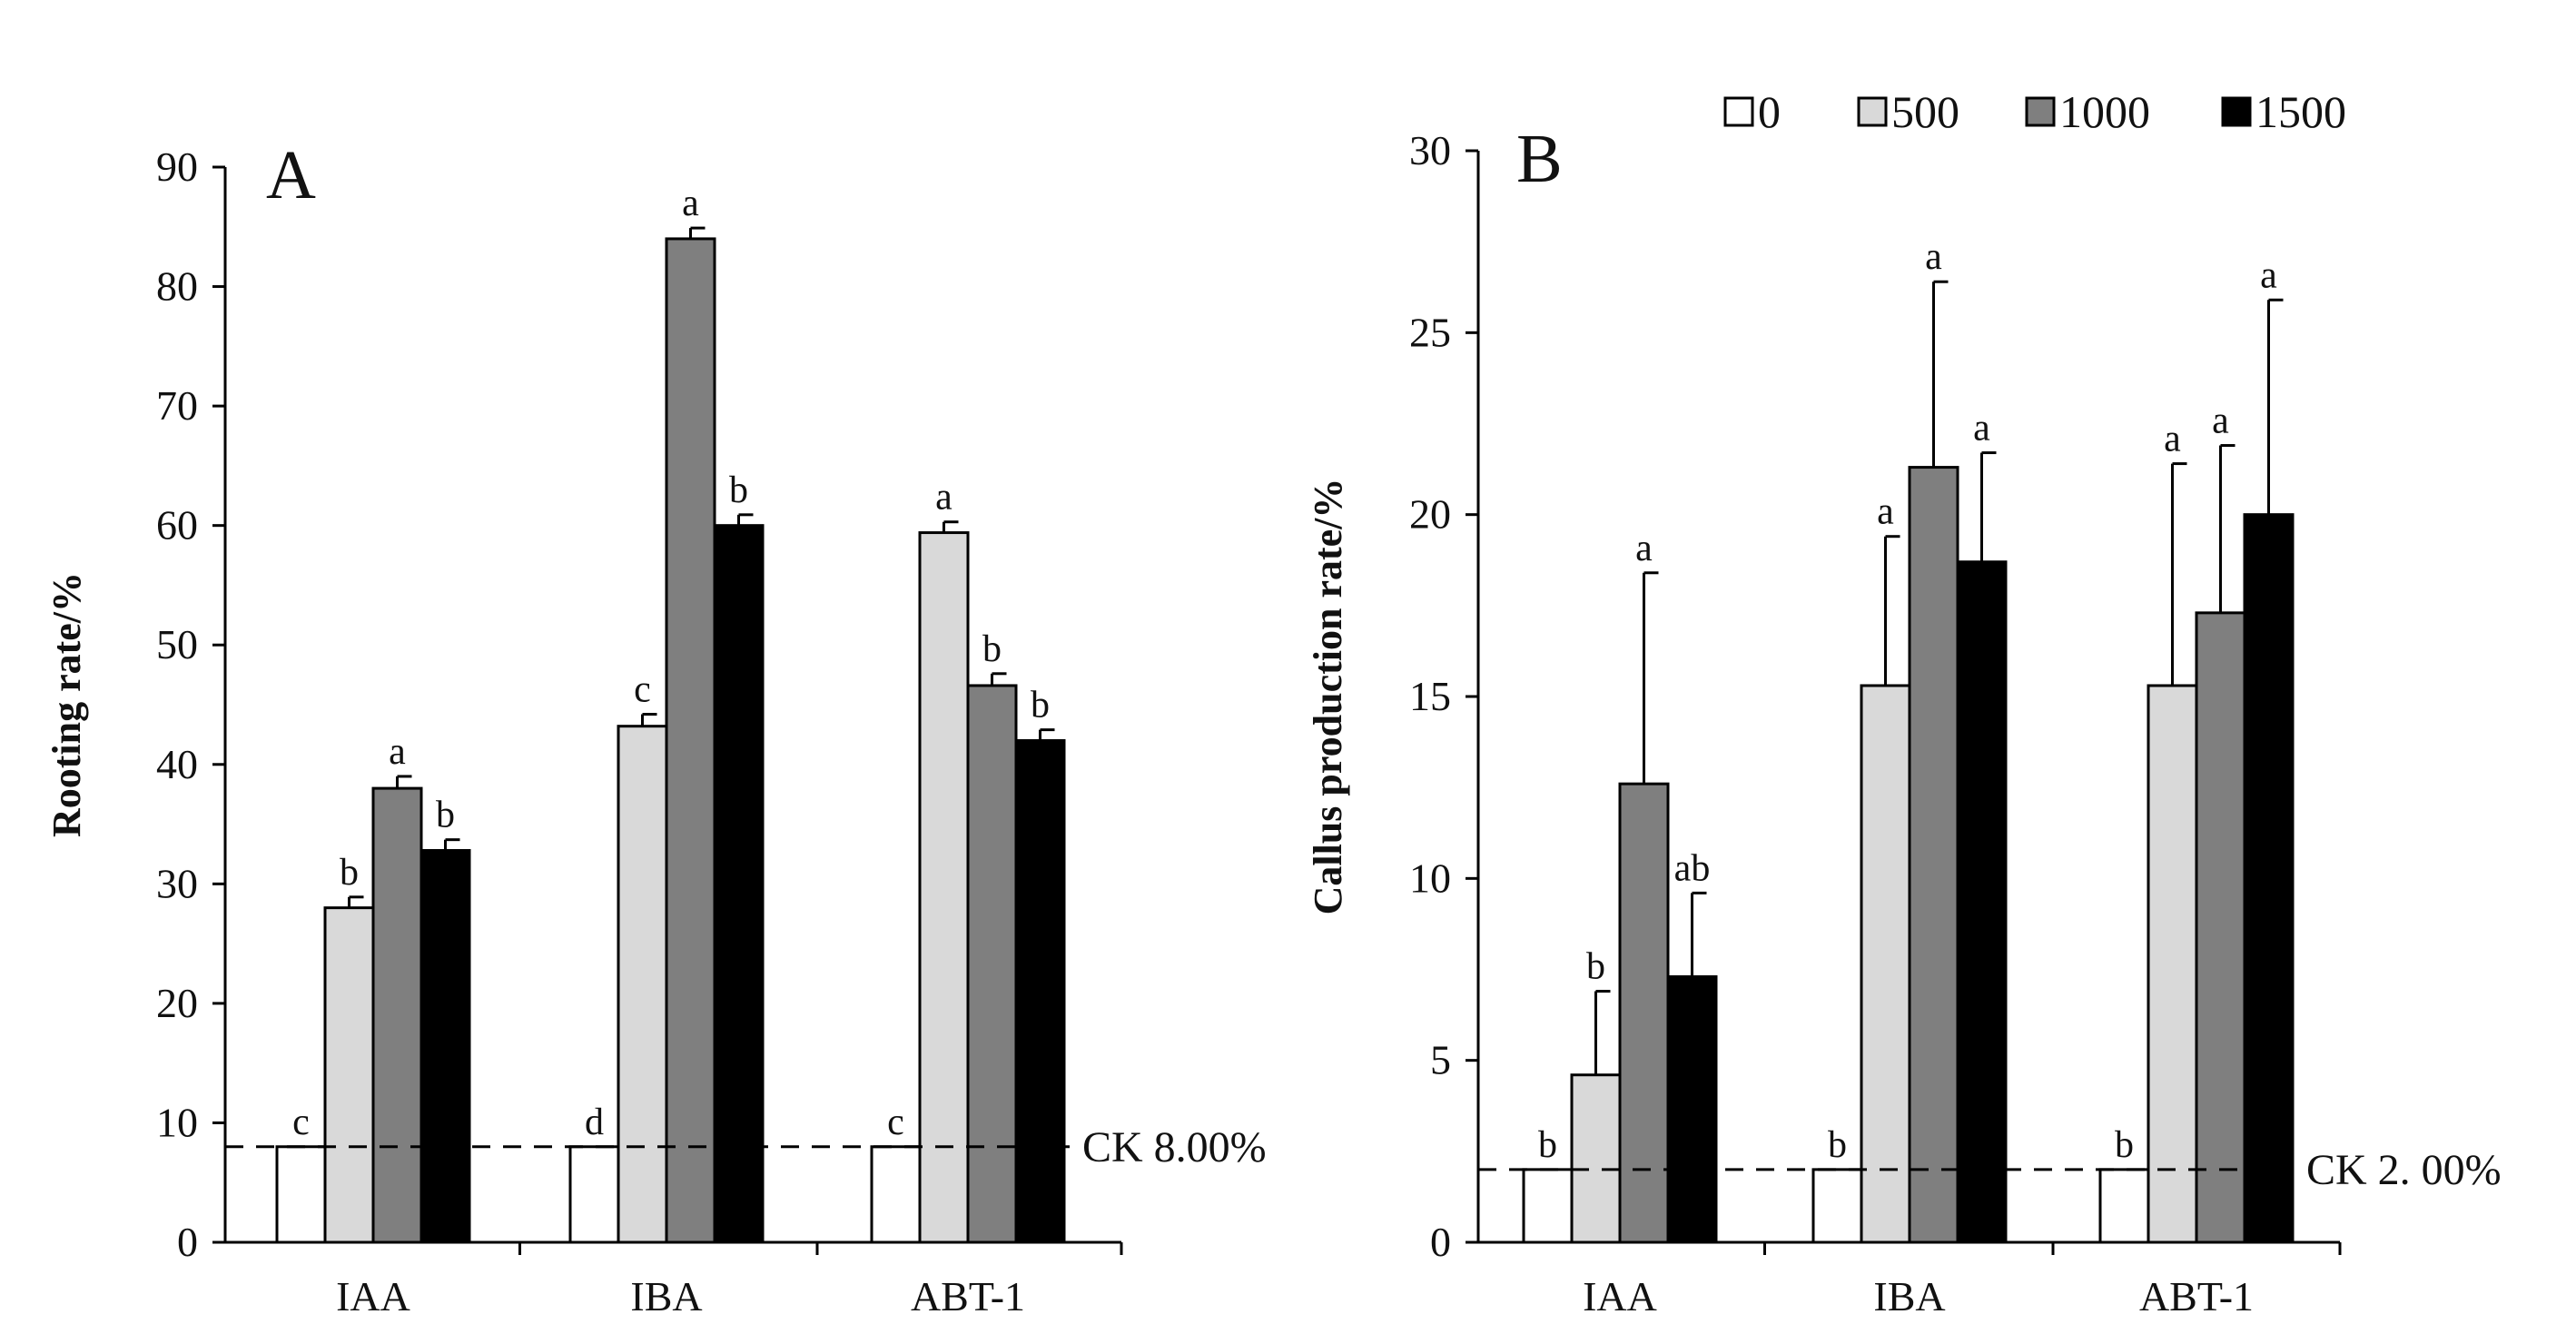  What do you see at coordinates (1909, 1296) in the screenshot?
I see `panel-b-category-label-iba: IBA` at bounding box center [1909, 1296].